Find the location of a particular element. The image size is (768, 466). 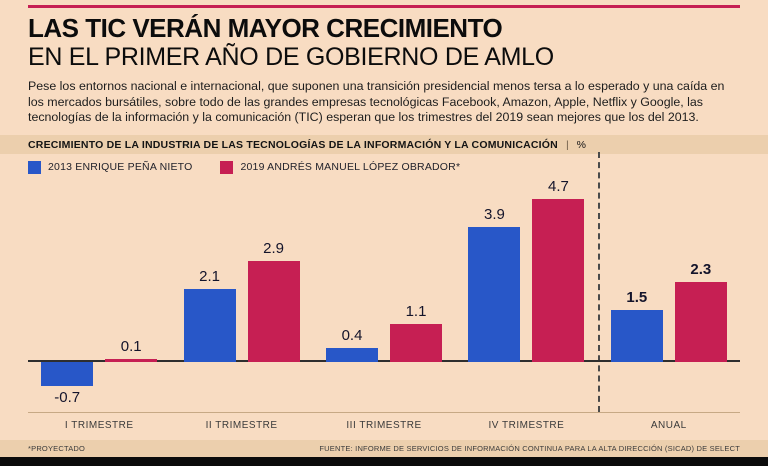

bar-value-label: 4.7 is located at coordinates (558, 186).